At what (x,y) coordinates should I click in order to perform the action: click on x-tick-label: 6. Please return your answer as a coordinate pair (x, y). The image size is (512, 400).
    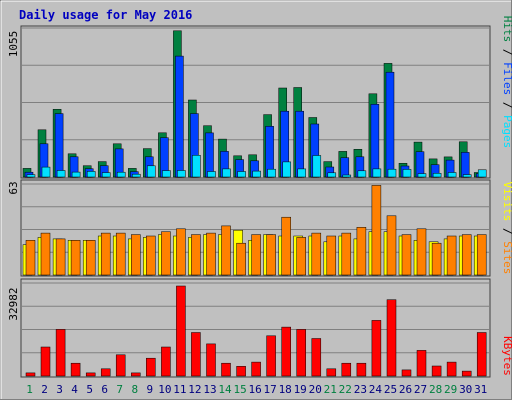
    Looking at the image, I should click on (104, 389).